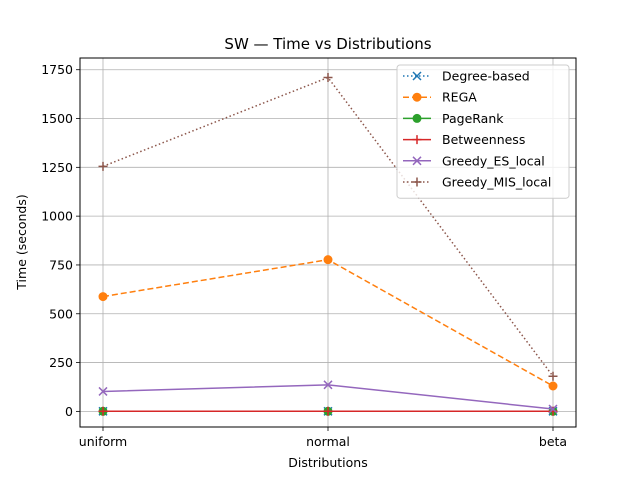 The image size is (640, 480). Describe the element at coordinates (61, 313) in the screenshot. I see `y-tick-label: 500` at that location.